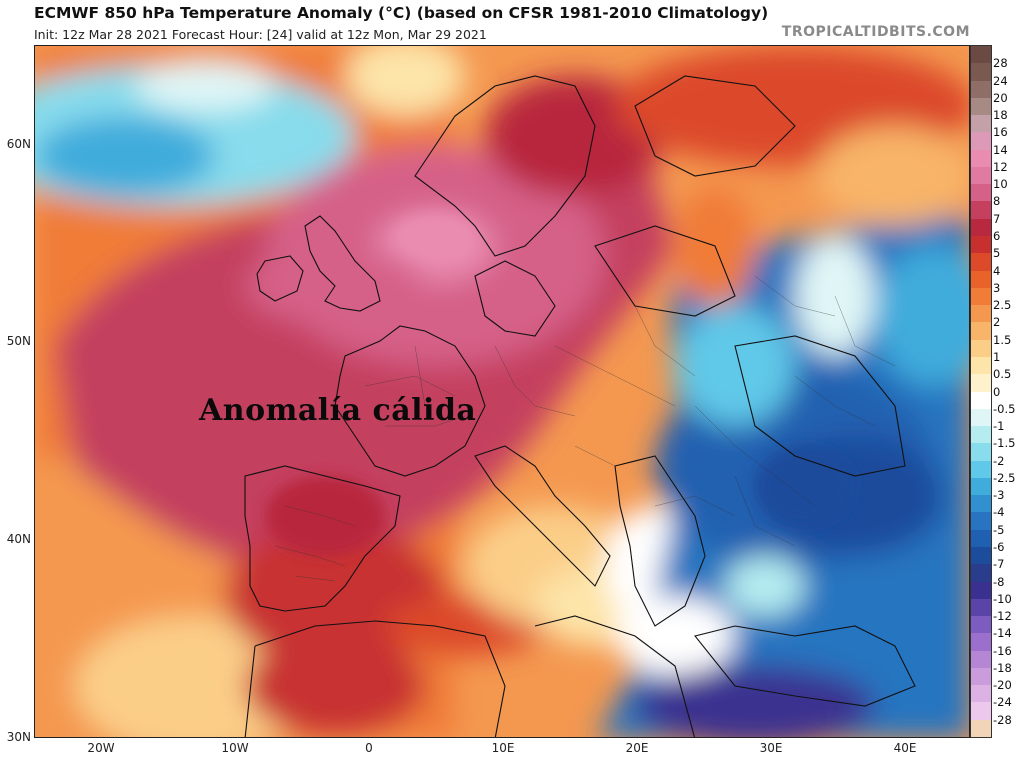 The width and height of the screenshot is (1024, 757). I want to click on colorbar-tick-label: -2.5, so click(1004, 477).